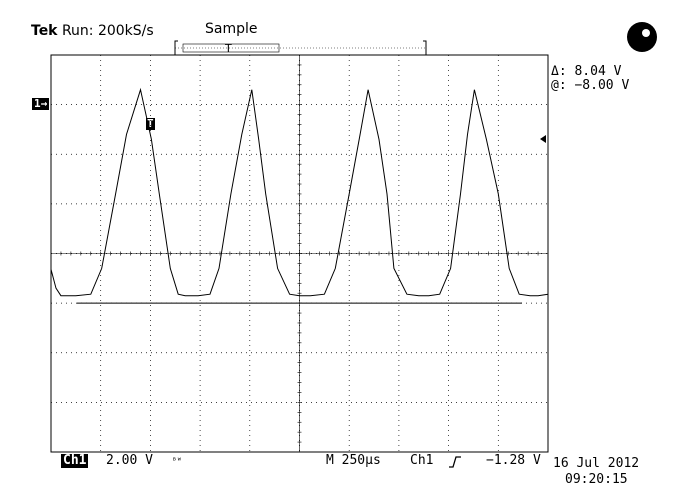 The width and height of the screenshot is (694, 502). I want to click on acquisition-mode: Sample, so click(231, 29).